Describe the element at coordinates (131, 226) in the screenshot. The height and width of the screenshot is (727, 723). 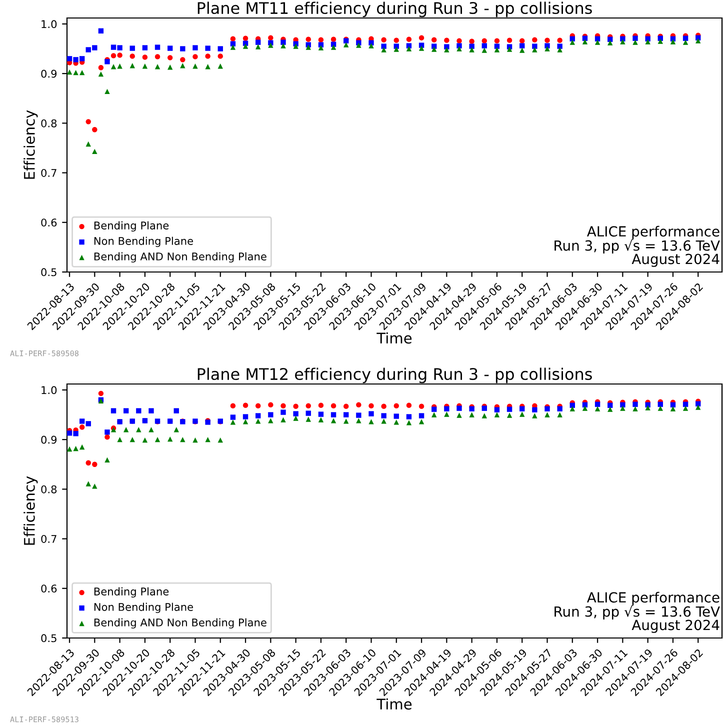
I see `legend-label: Bending Plane` at that location.